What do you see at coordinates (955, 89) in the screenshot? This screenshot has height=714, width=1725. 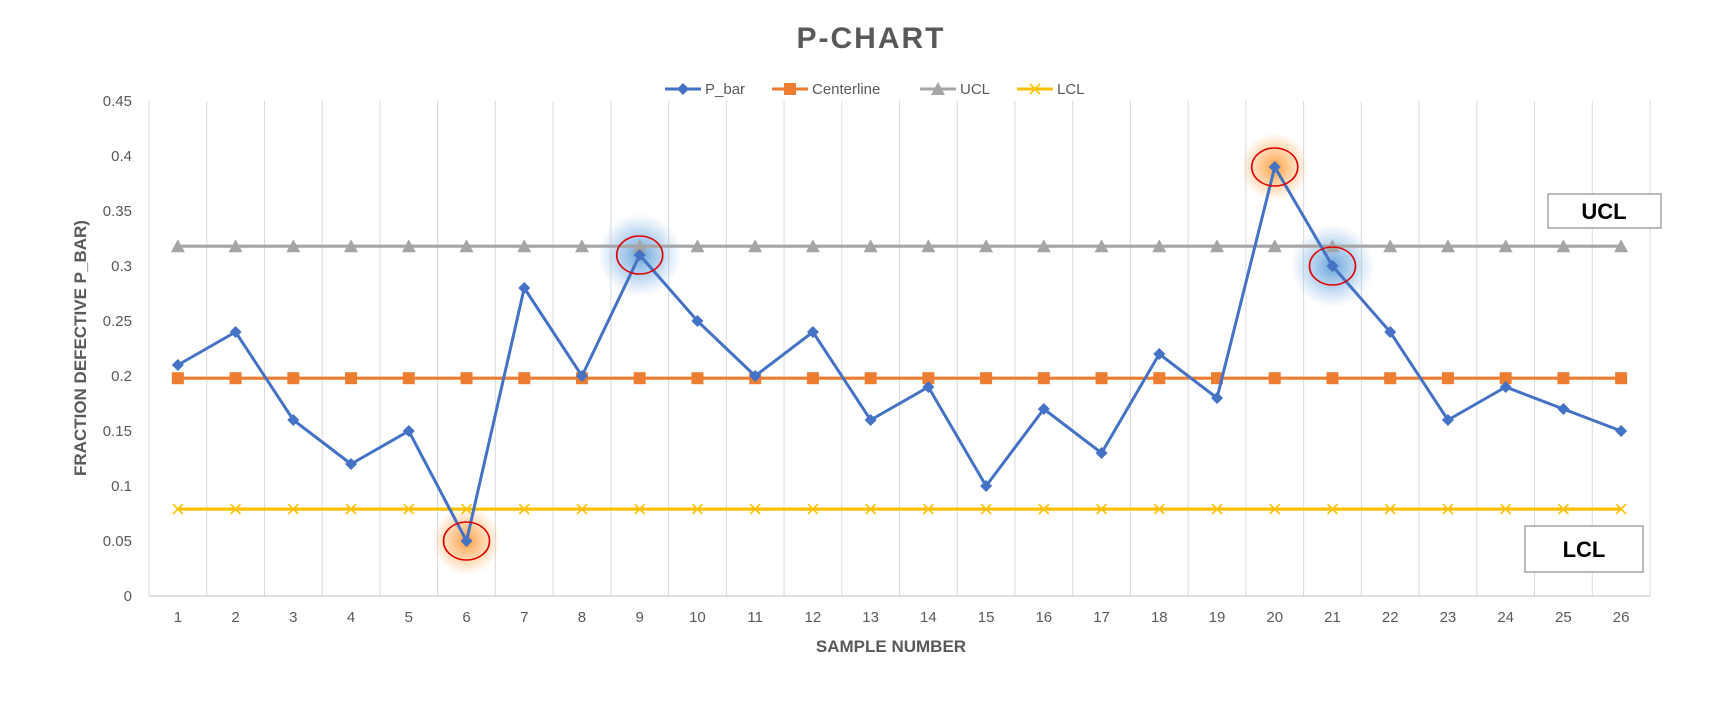 I see `legend-item-ucl: UCL` at bounding box center [955, 89].